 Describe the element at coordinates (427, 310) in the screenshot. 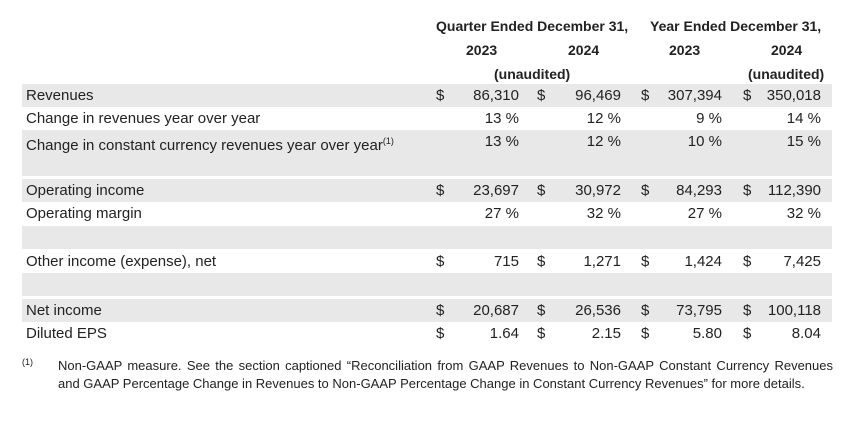

I see `table-row: Net income $20,687 $26,536 $73,795 $100,118` at that location.